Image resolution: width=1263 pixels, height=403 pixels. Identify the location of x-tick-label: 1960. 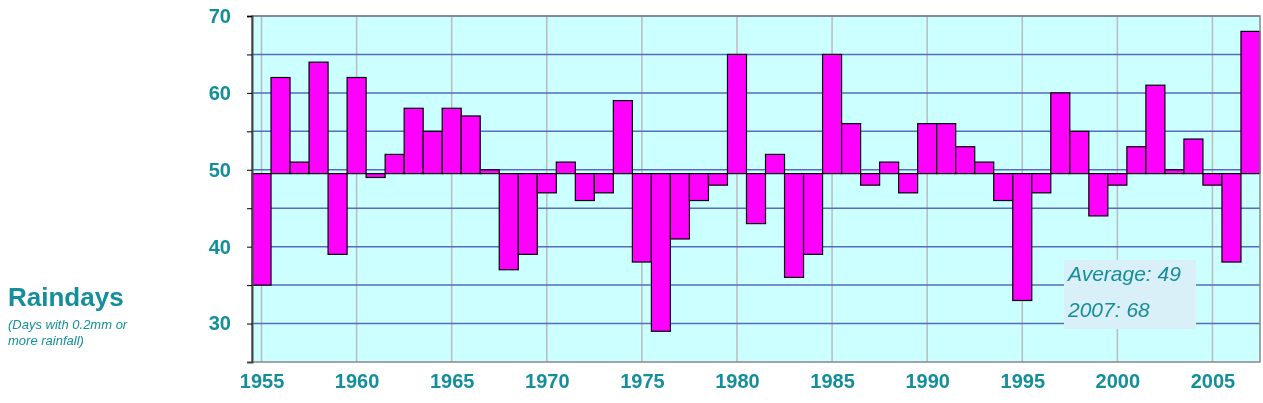
(357, 381).